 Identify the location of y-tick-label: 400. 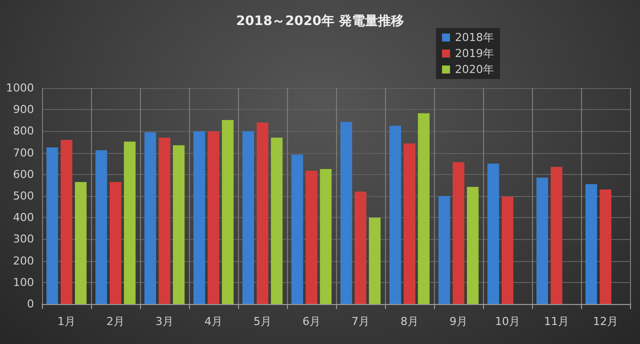
(23, 217).